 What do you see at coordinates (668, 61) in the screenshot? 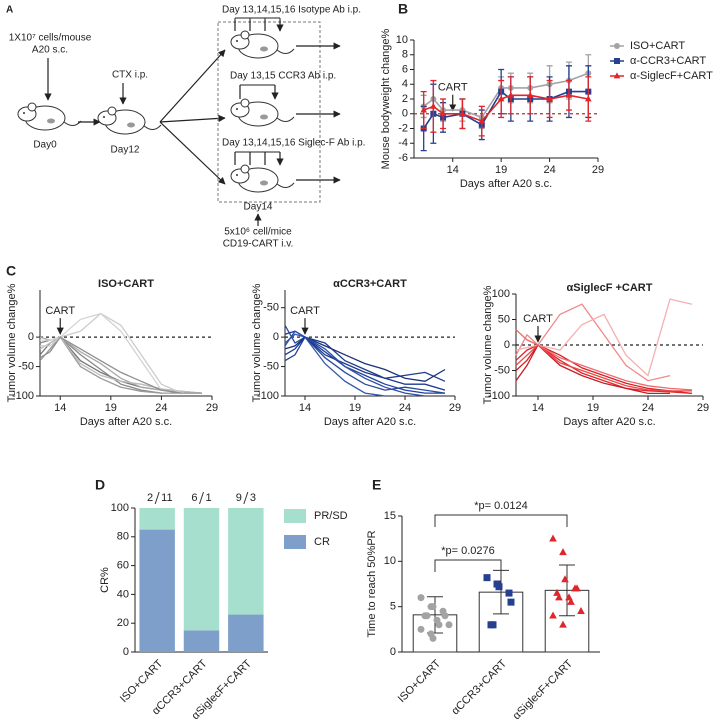
I see `legend-label: α-CCR3+CART` at bounding box center [668, 61].